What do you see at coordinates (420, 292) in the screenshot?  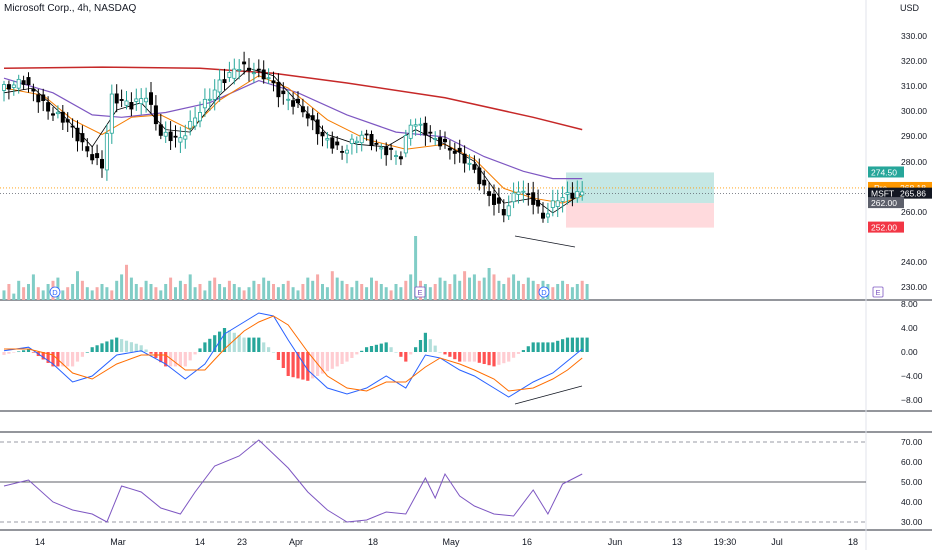 I see `event-marker` at bounding box center [420, 292].